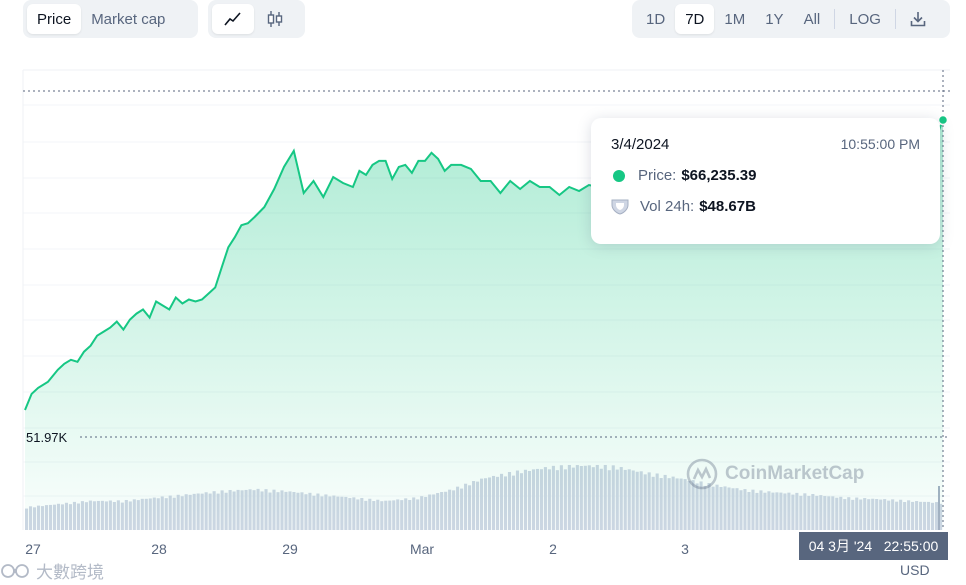 The width and height of the screenshot is (966, 585). I want to click on volume-shield-icon, so click(620, 207).